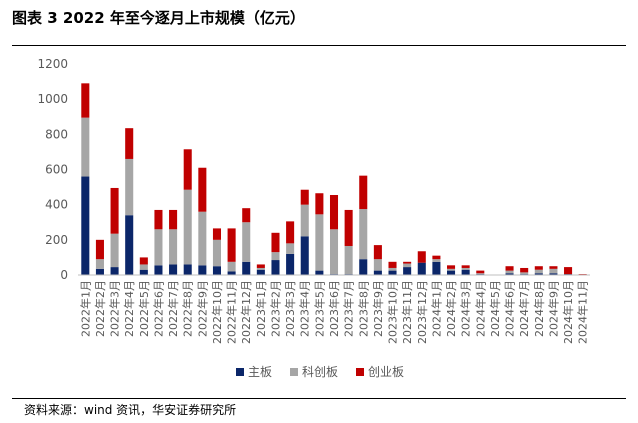 The width and height of the screenshot is (638, 423). I want to click on legend-swatch, so click(240, 372).